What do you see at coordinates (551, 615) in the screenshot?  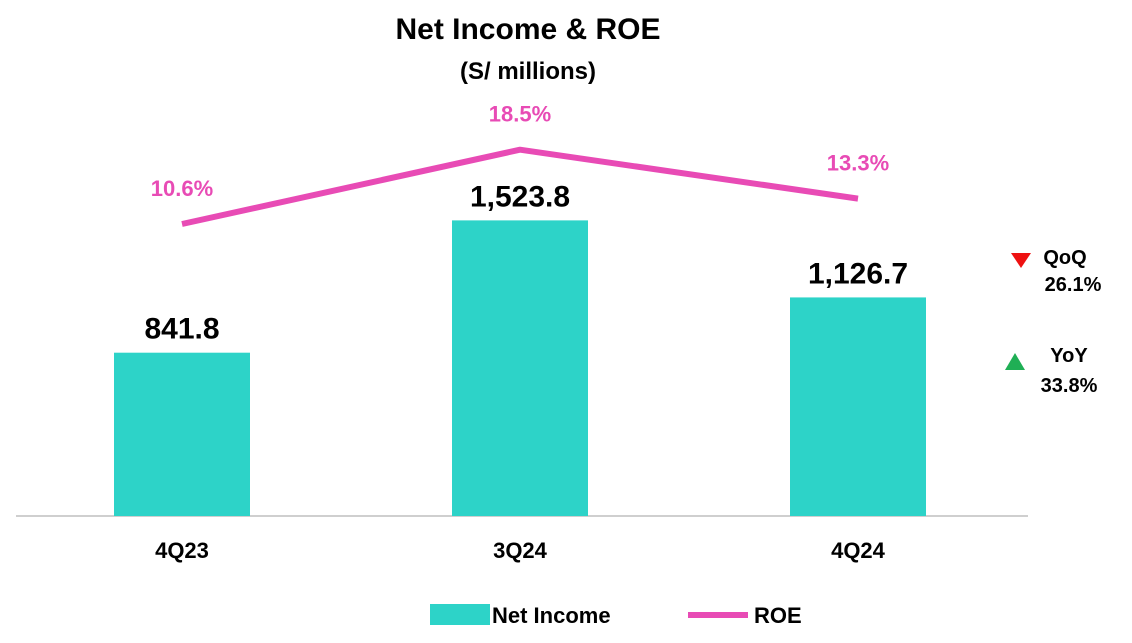 I see `legend-label-net-income: Net Income` at bounding box center [551, 615].